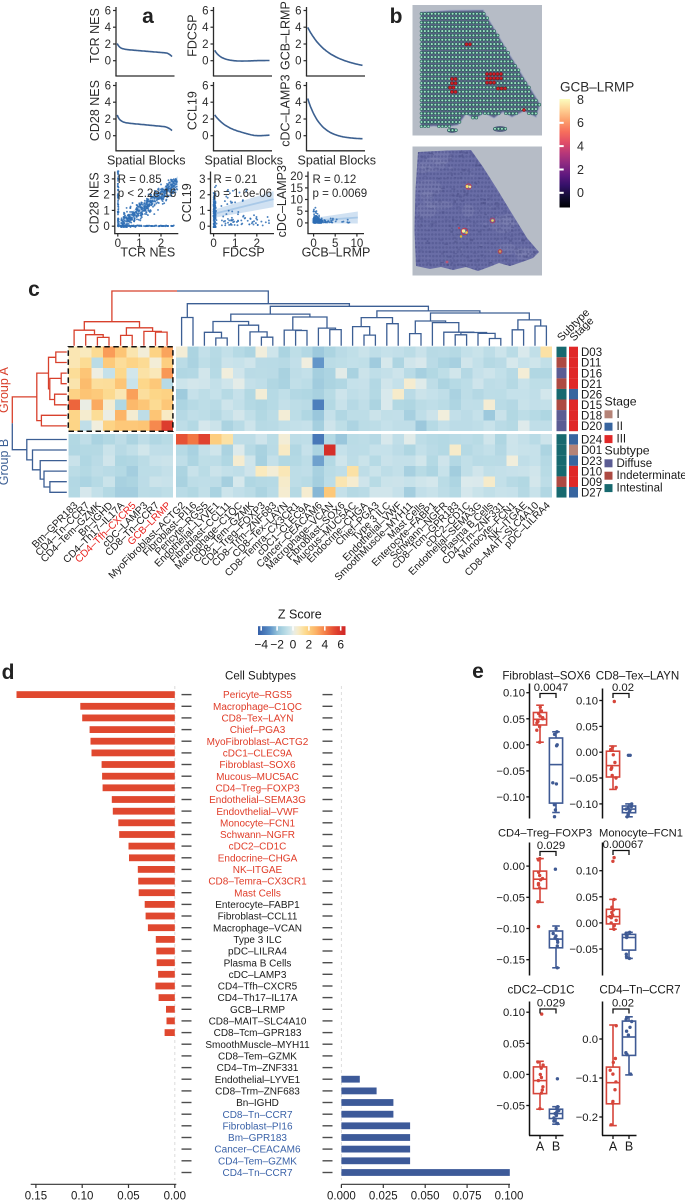 This screenshot has height=1203, width=685. I want to click on svg-text: d, so click(8, 672).